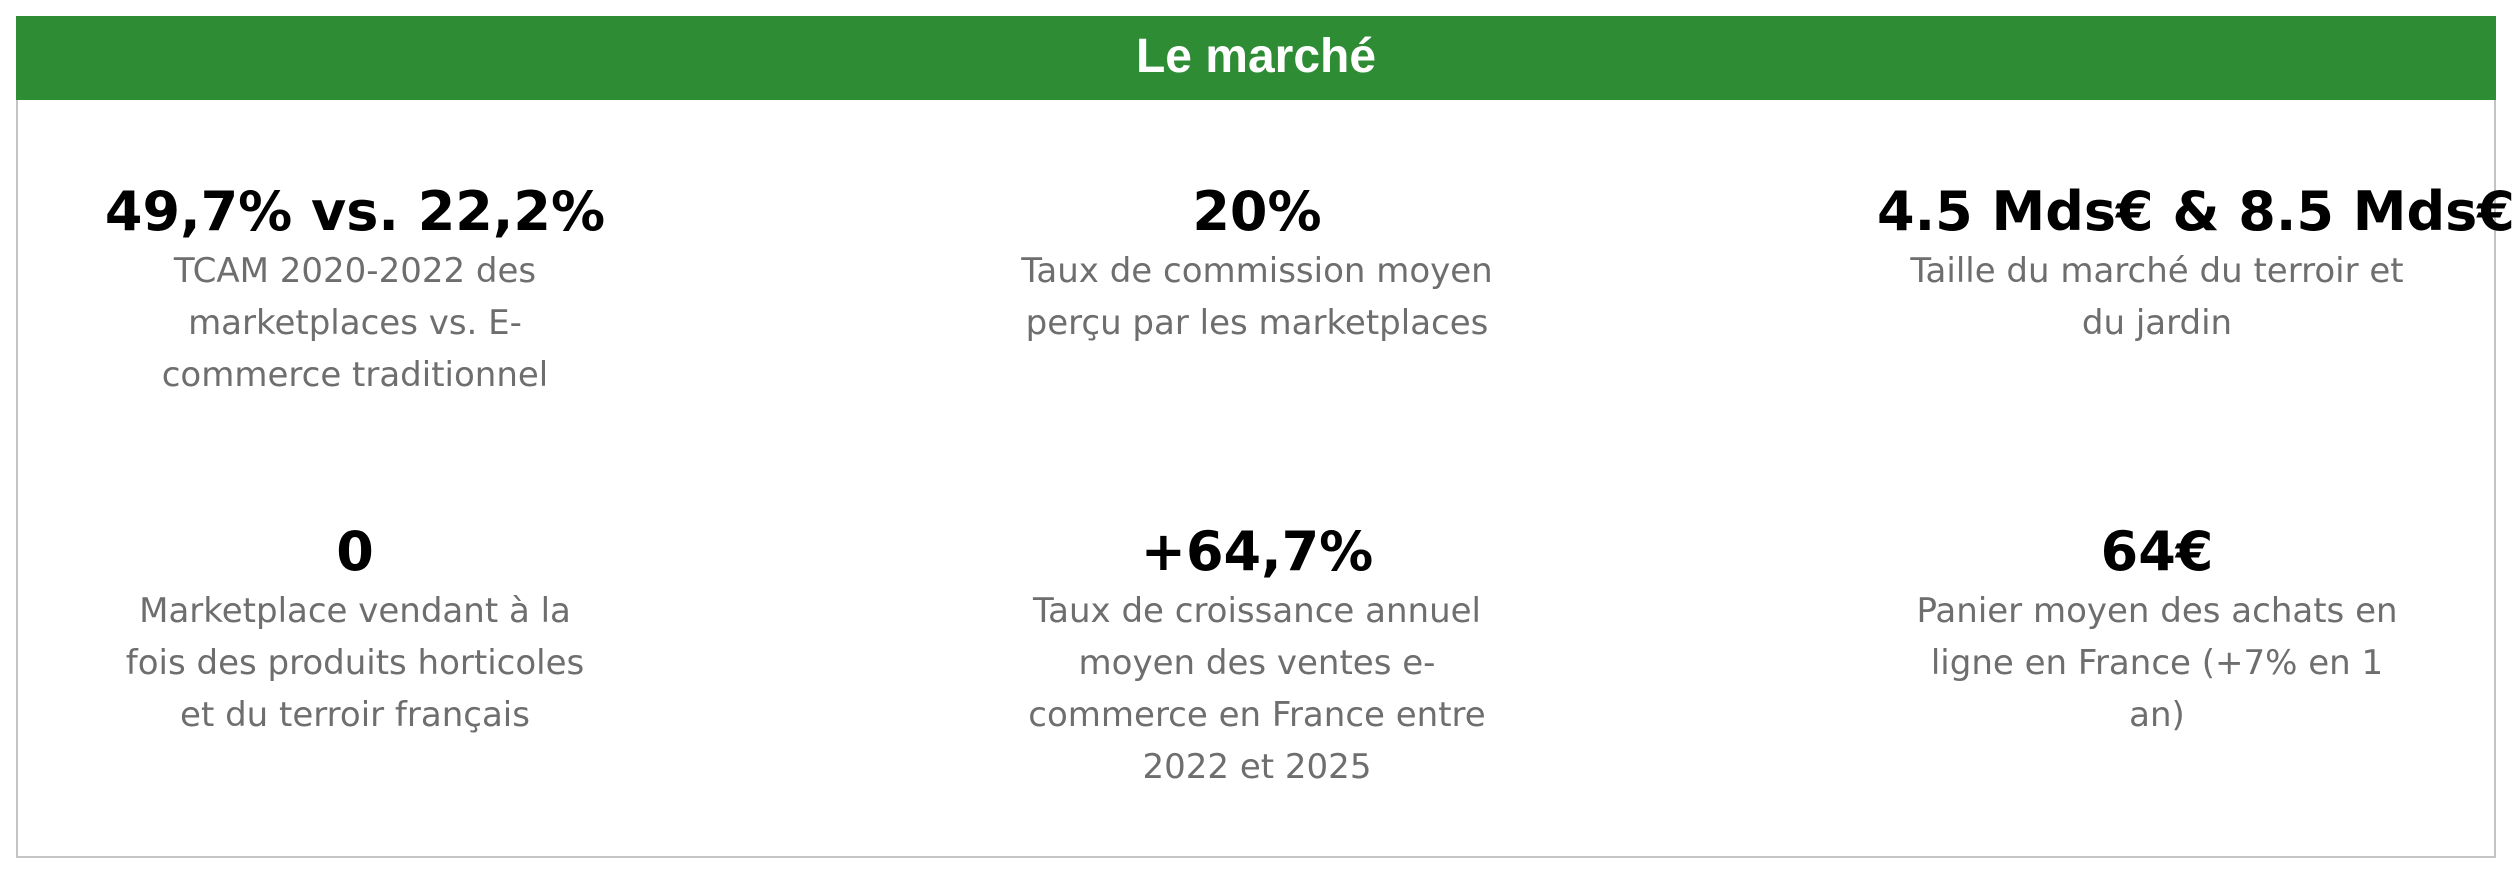 The image size is (2516, 878). Describe the element at coordinates (1257, 323) in the screenshot. I see `stat-description-line: perçu par les marketplaces` at that location.